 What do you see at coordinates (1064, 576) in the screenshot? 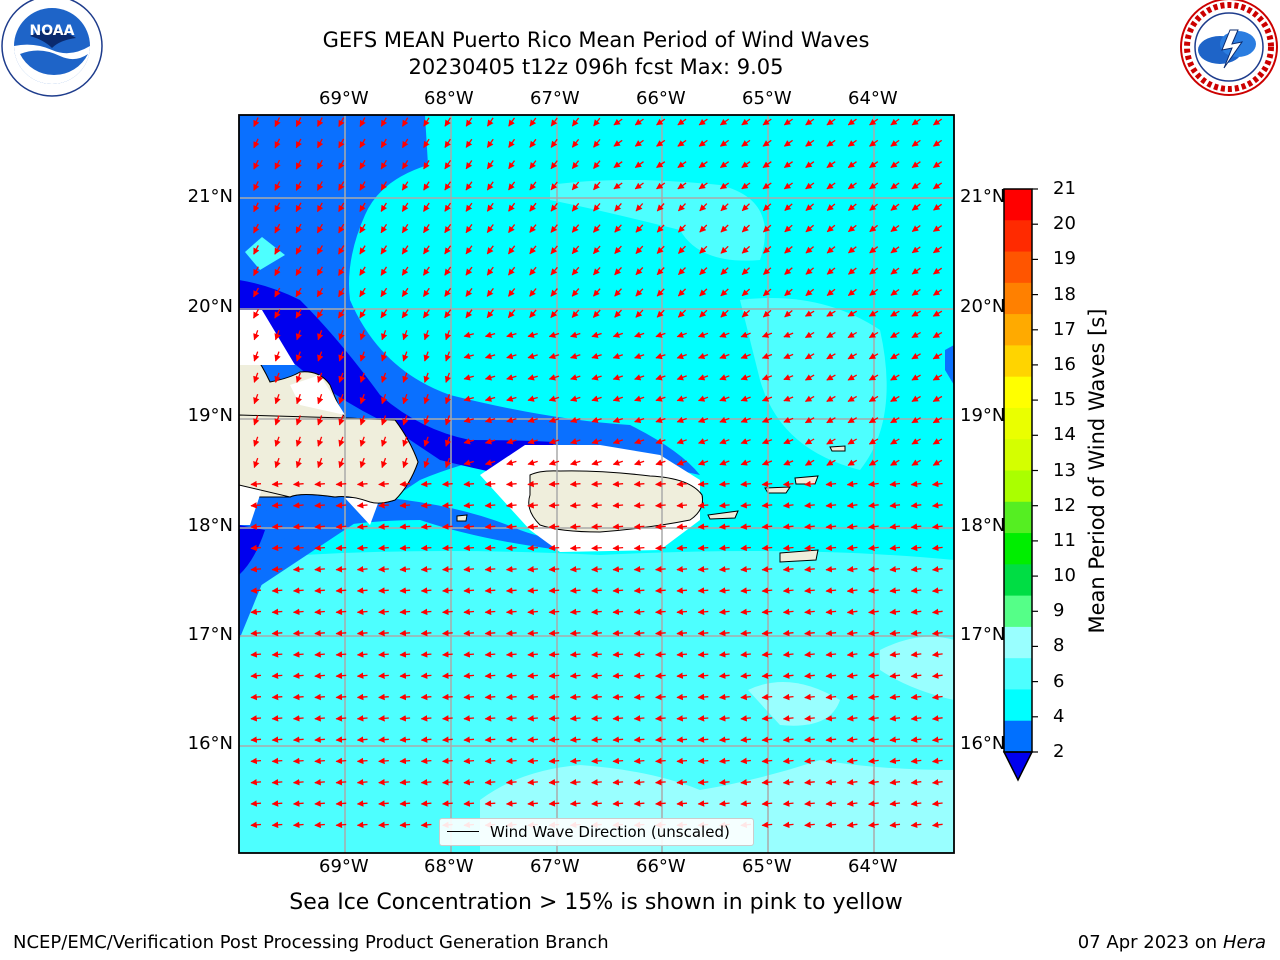
I see `colorbar-tick-label: 10` at bounding box center [1064, 576].